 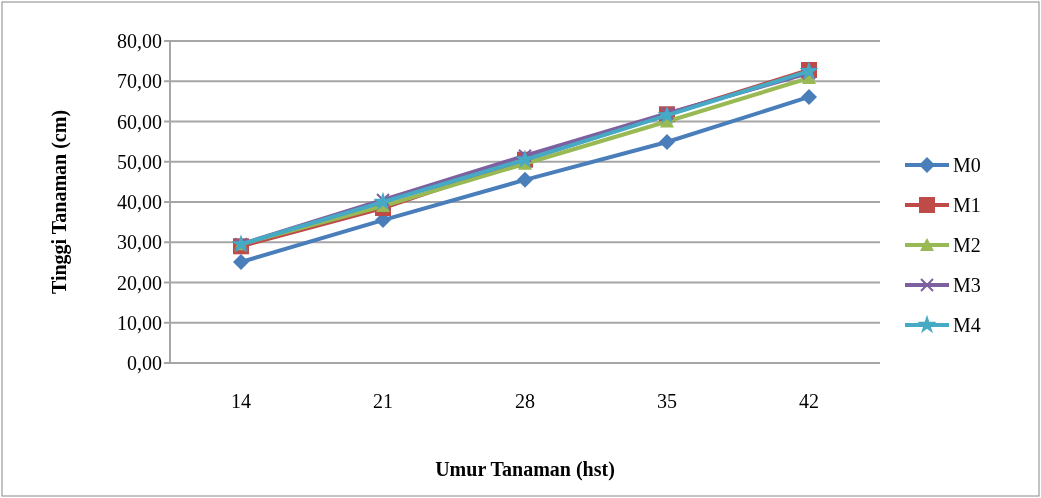 What do you see at coordinates (383, 401) in the screenshot?
I see `x-tick-label: 21` at bounding box center [383, 401].